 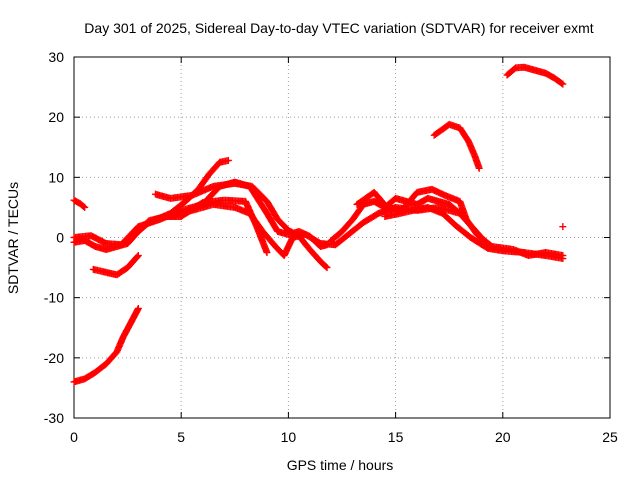 What do you see at coordinates (503, 437) in the screenshot?
I see `x-tick-label: 20` at bounding box center [503, 437].